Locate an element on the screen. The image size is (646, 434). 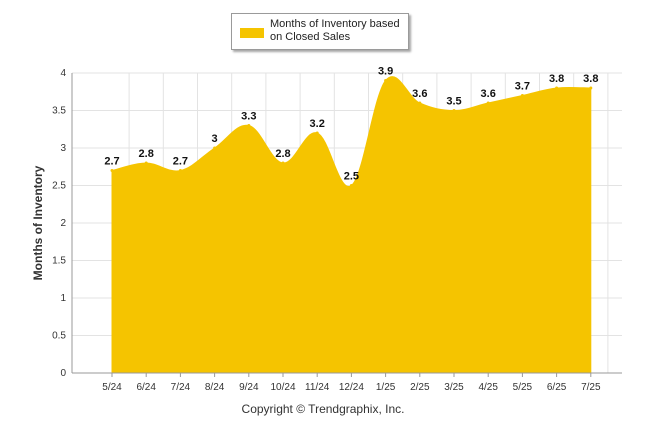
x-tick-label: 2/25 is located at coordinates (420, 387).